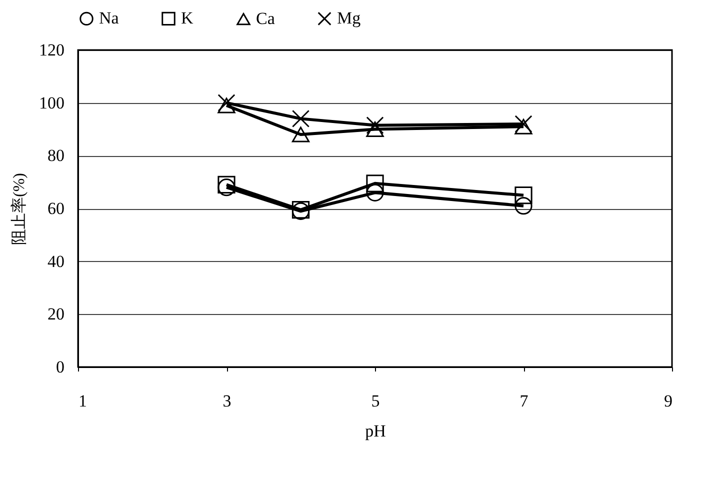 The height and width of the screenshot is (495, 714). What do you see at coordinates (56, 156) in the screenshot?
I see `y-tick-label: 80` at bounding box center [56, 156].